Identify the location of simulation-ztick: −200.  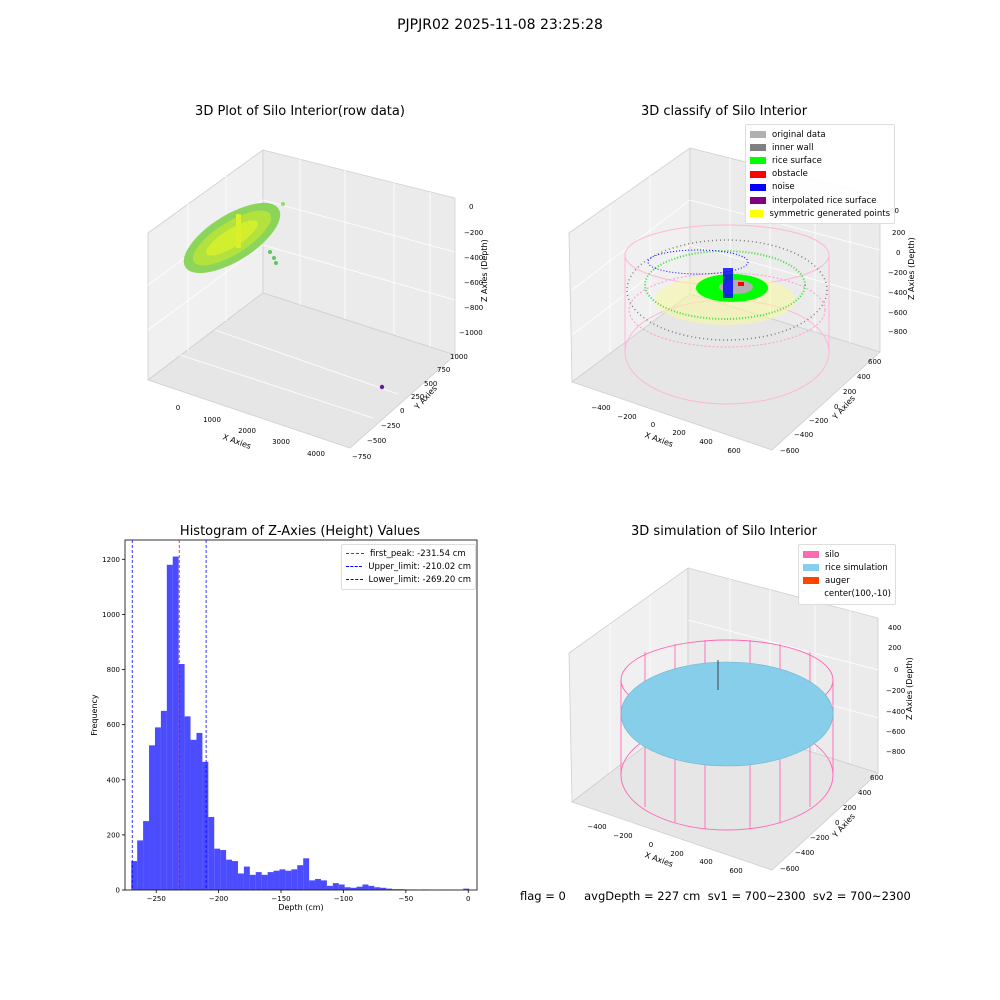
(895, 691).